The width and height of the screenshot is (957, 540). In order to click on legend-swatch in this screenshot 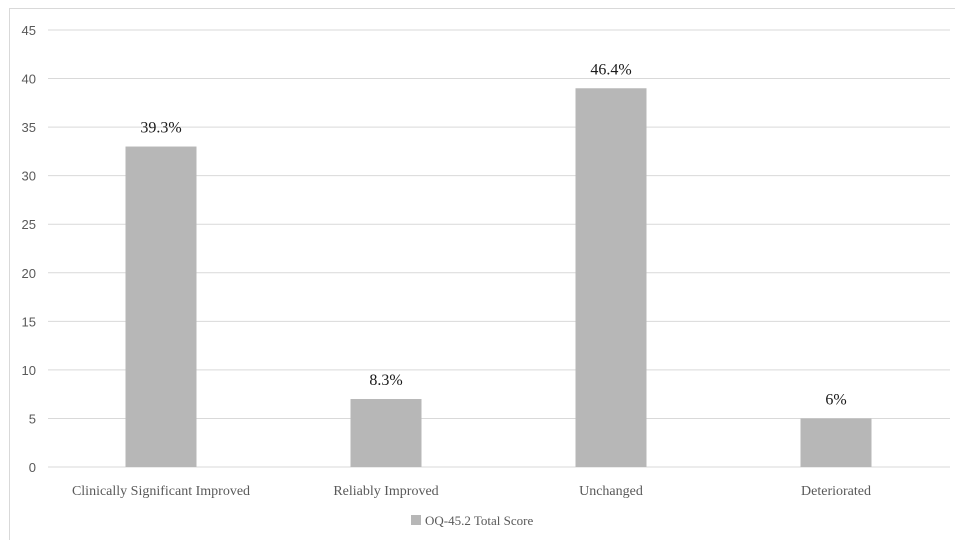, I will do `click(416, 520)`.